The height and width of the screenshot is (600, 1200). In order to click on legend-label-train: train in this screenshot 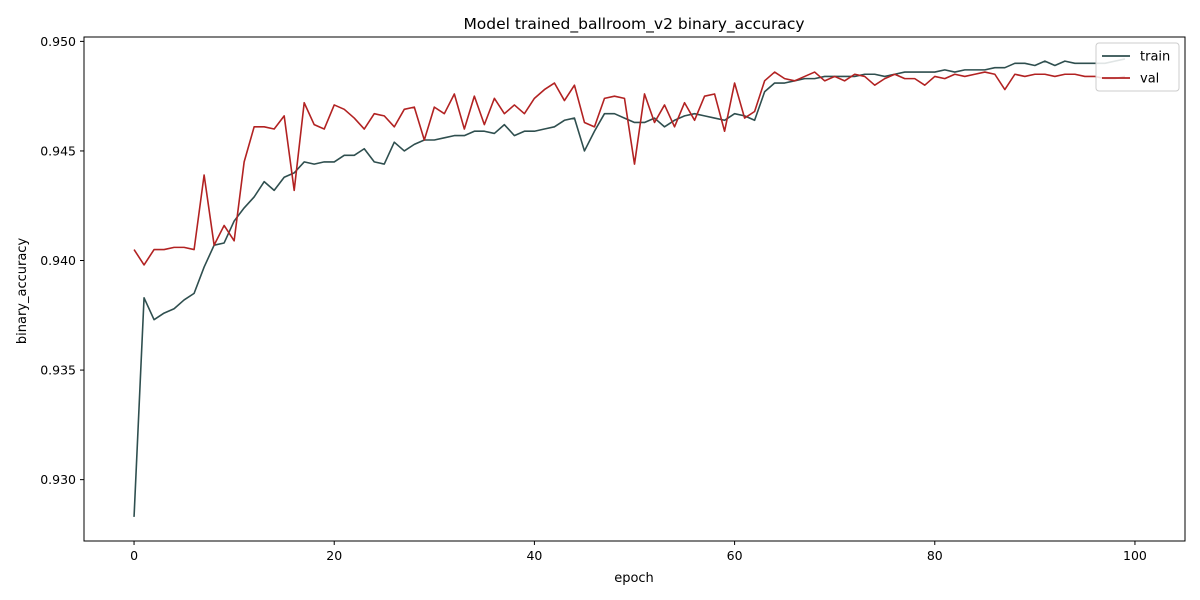, I will do `click(1155, 57)`.